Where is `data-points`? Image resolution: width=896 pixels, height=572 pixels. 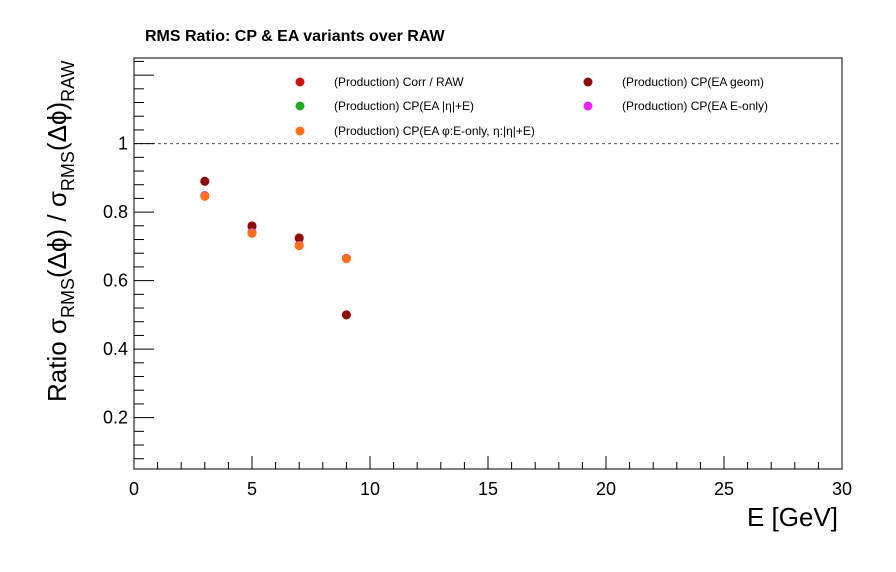
data-points is located at coordinates (275, 248).